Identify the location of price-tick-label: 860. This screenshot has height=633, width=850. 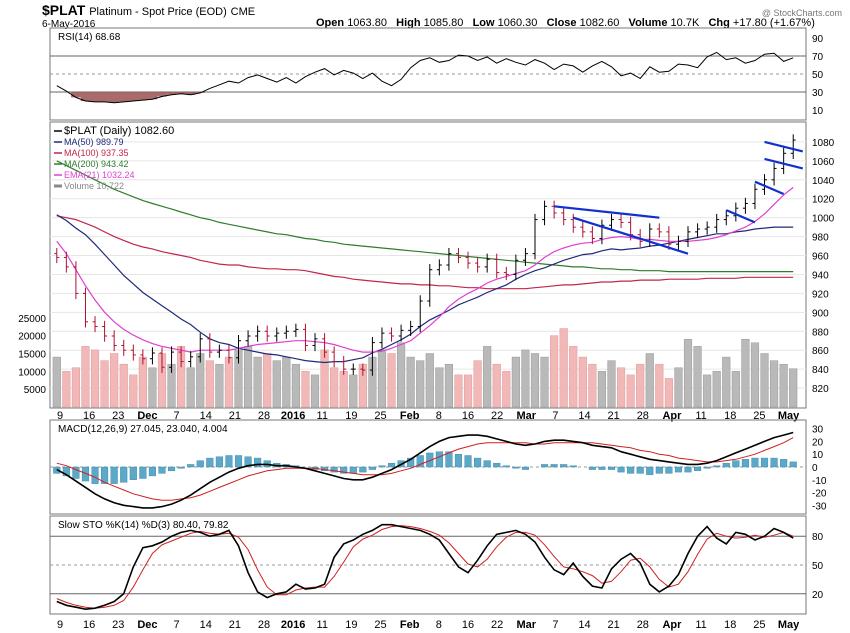
(820, 351).